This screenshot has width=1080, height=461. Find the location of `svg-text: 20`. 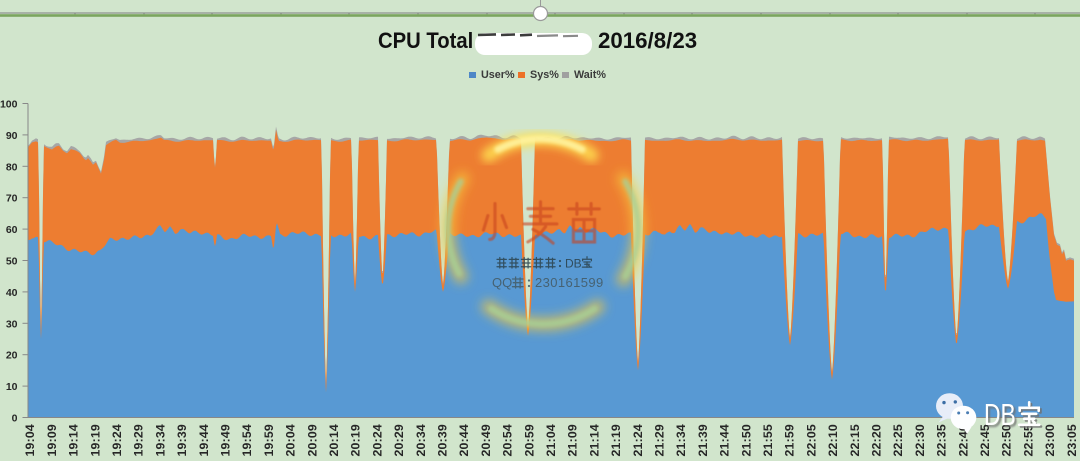

svg-text: 20 is located at coordinates (12, 356).